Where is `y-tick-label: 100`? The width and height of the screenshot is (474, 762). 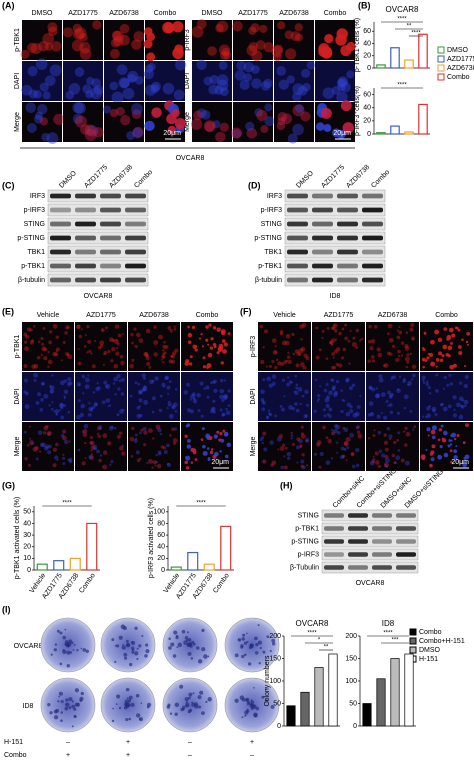 y-tick-label: 100 is located at coordinates (351, 681).